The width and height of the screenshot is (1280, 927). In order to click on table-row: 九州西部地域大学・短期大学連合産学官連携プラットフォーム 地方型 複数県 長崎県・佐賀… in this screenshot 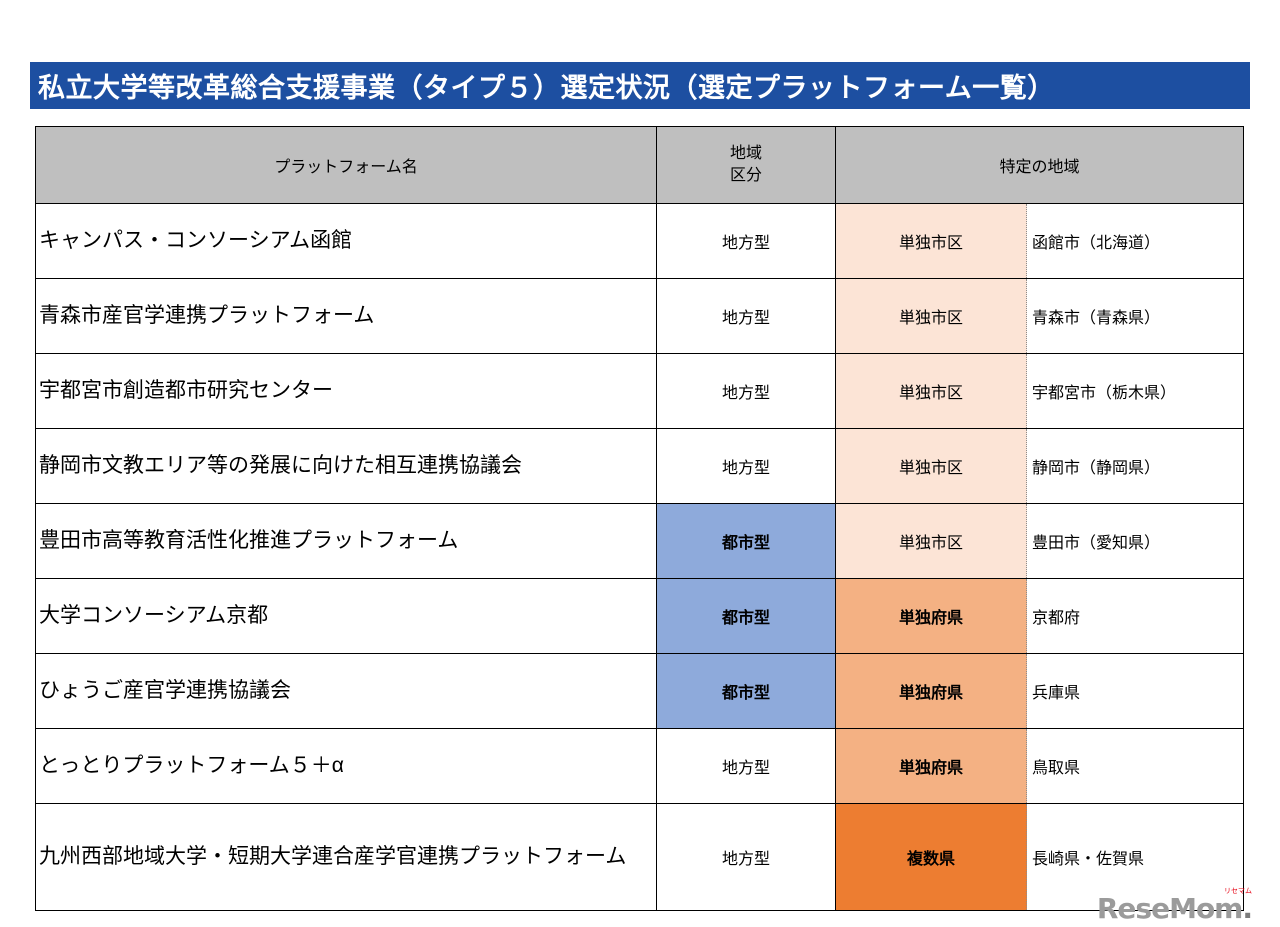, I will do `click(640, 857)`.